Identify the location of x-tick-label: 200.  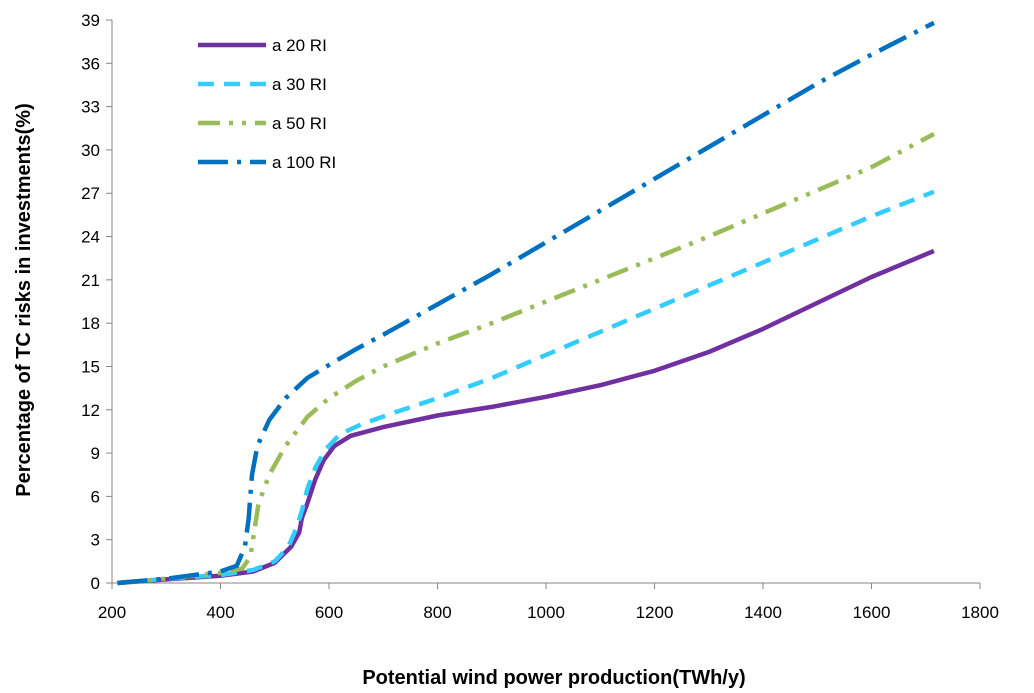
(112, 612).